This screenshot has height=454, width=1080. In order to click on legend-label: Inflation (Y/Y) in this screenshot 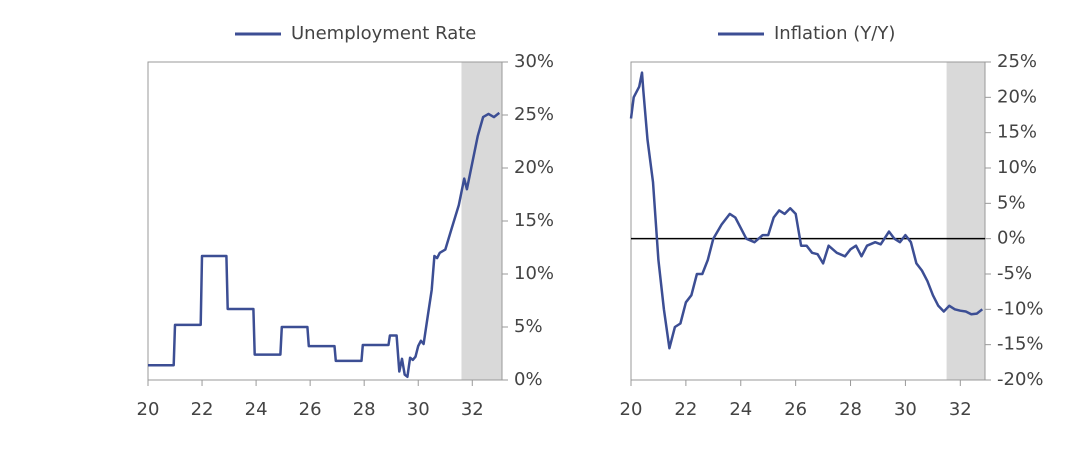, I will do `click(834, 33)`.